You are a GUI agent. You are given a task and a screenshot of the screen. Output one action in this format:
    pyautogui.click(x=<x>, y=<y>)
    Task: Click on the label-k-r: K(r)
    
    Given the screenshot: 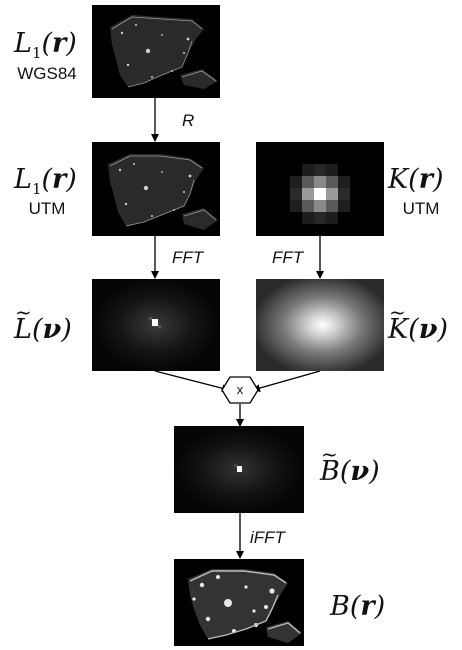 What is the action you would take?
    pyautogui.click(x=416, y=179)
    